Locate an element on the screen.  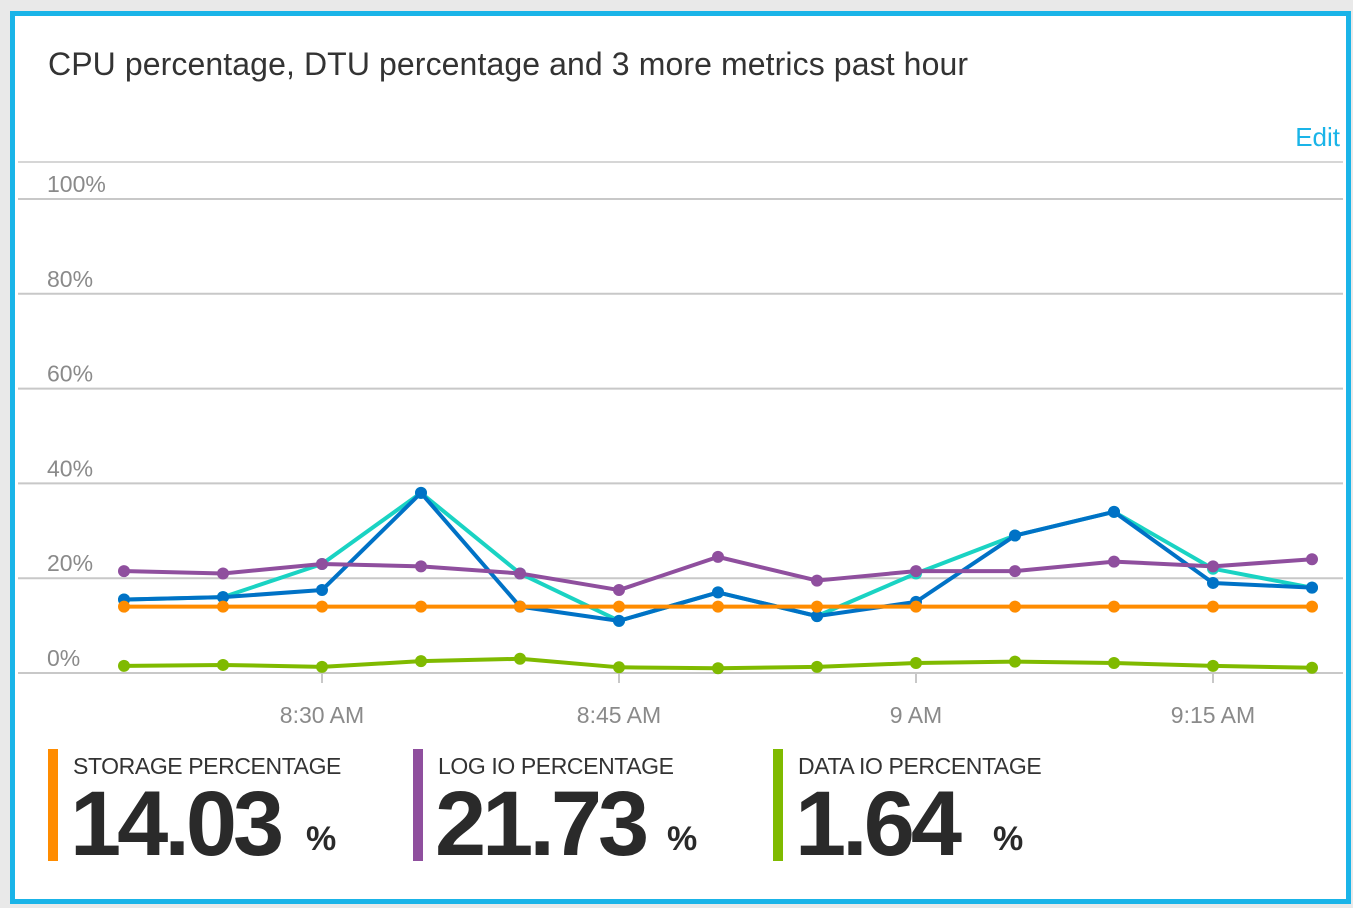
metric-label: DATA IO PERCENTAGE is located at coordinates (920, 766).